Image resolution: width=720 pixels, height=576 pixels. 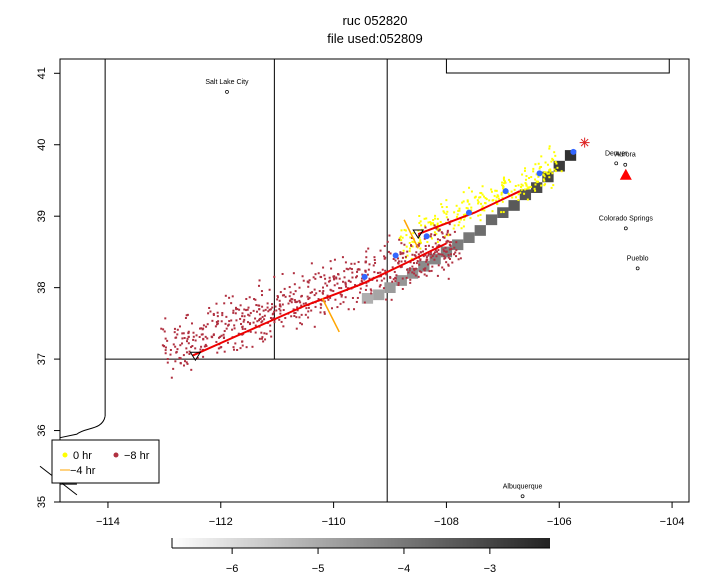 What do you see at coordinates (539, 173) in the screenshot?
I see `blue-point` at bounding box center [539, 173].